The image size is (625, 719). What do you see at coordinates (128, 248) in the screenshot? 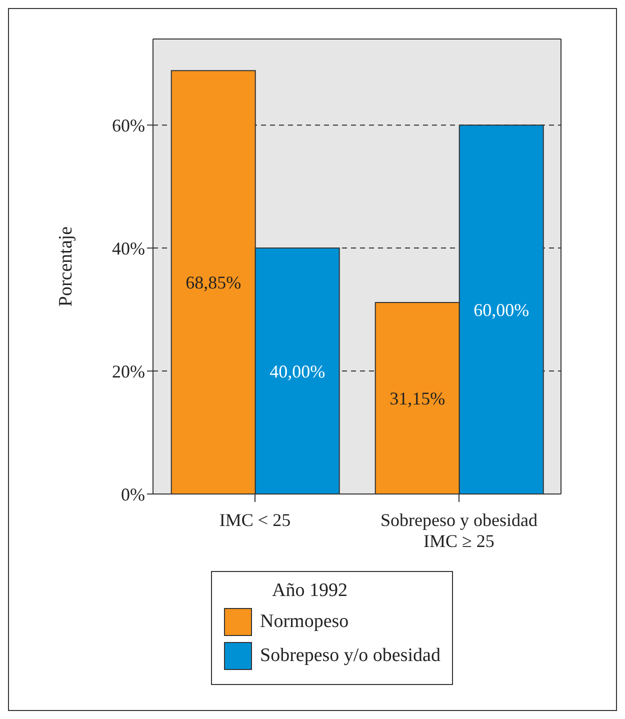
I see `y-tick-label: 40%` at bounding box center [128, 248].